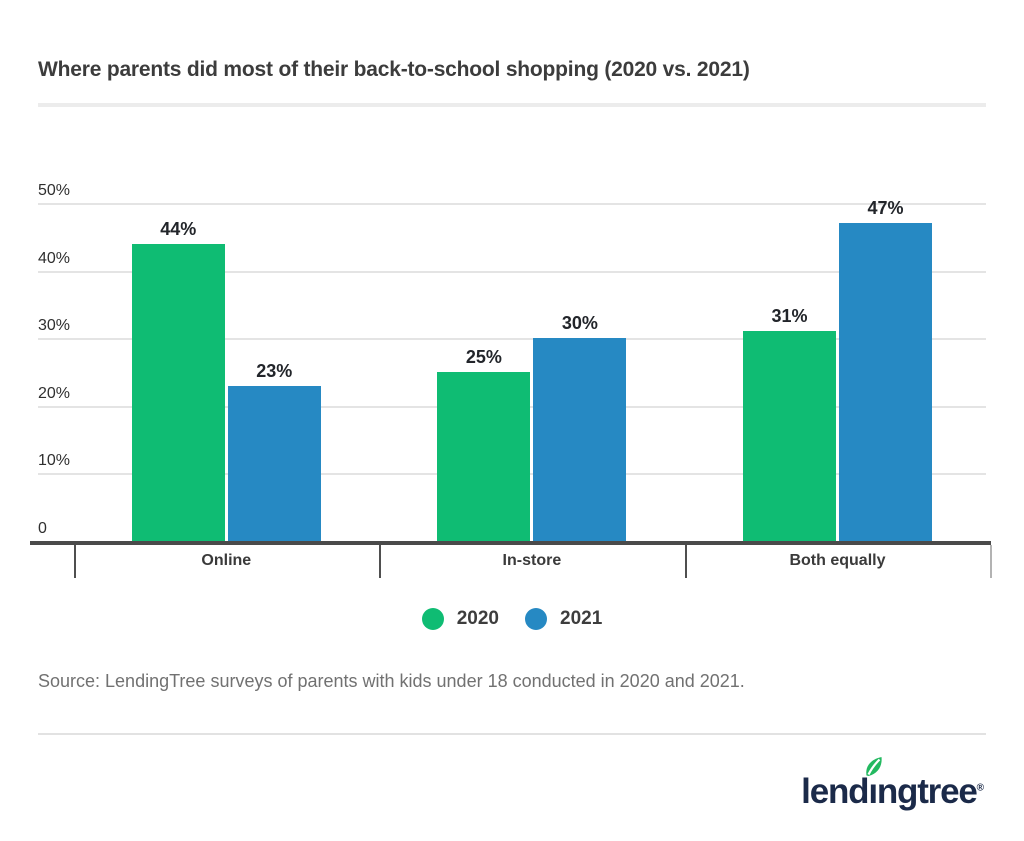  What do you see at coordinates (54, 461) in the screenshot?
I see `y-axis-tick-label: 10%` at bounding box center [54, 461].